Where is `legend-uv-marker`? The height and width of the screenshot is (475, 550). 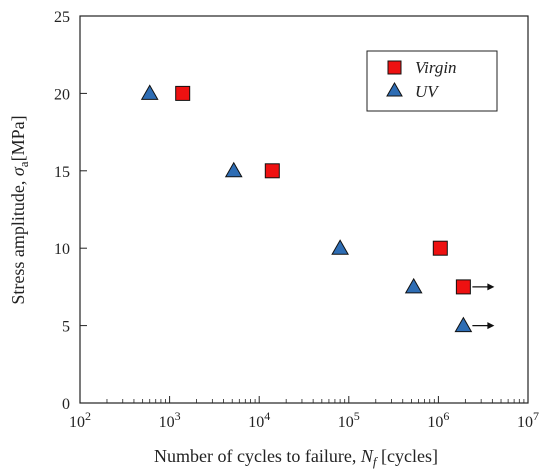
legend-uv-marker is located at coordinates (394, 89).